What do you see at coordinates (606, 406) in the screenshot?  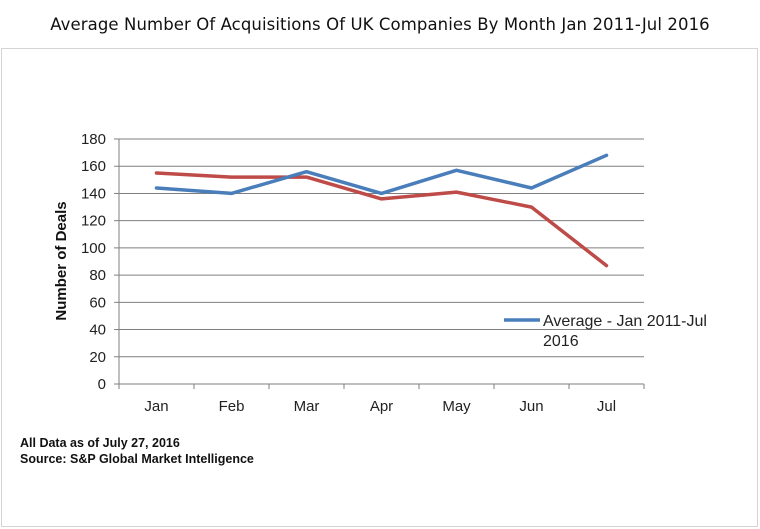 I see `x-tick-label-jul: Jul` at bounding box center [606, 406].